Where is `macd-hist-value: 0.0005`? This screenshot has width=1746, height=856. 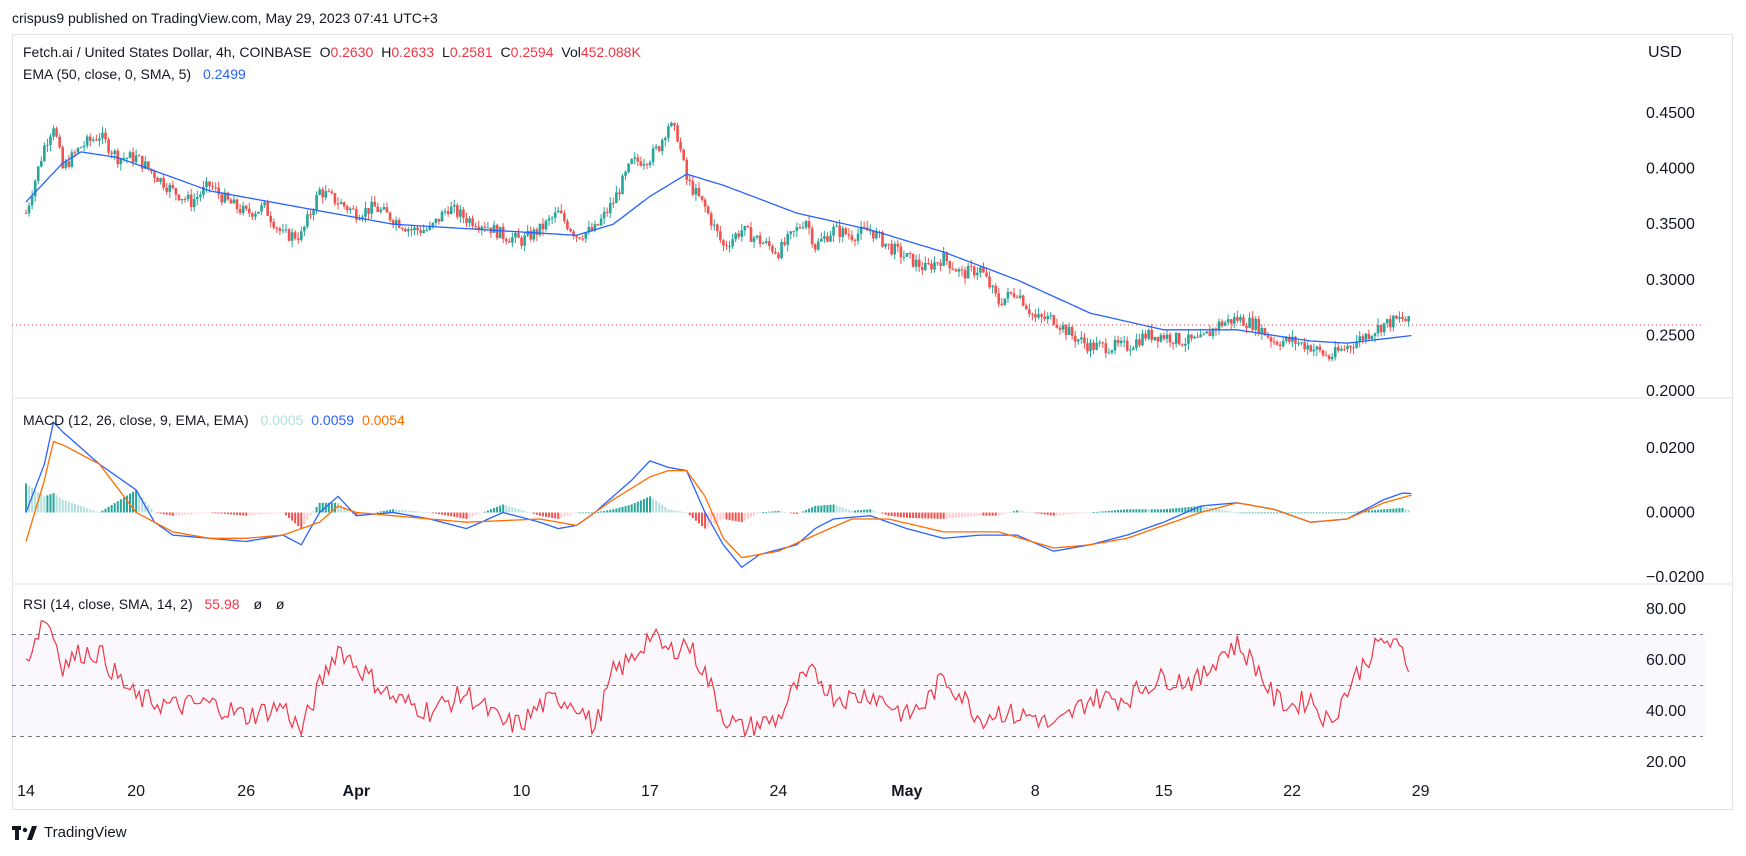 macd-hist-value: 0.0005 is located at coordinates (282, 420).